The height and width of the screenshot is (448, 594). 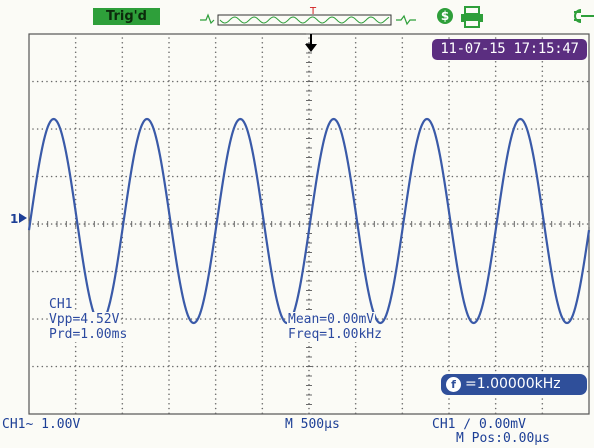 I want to click on waveform-position-strip: T, so click(x=308, y=16).